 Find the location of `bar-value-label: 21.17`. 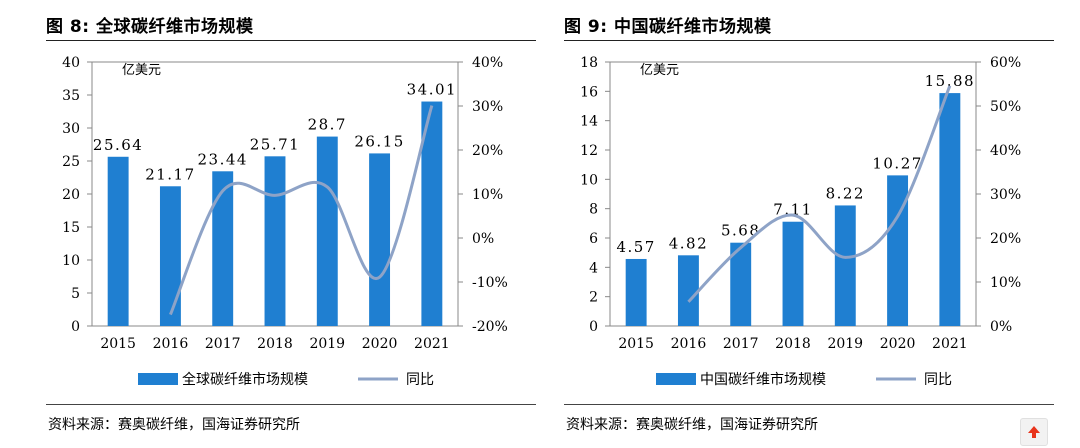

bar-value-label: 21.17 is located at coordinates (170, 174).